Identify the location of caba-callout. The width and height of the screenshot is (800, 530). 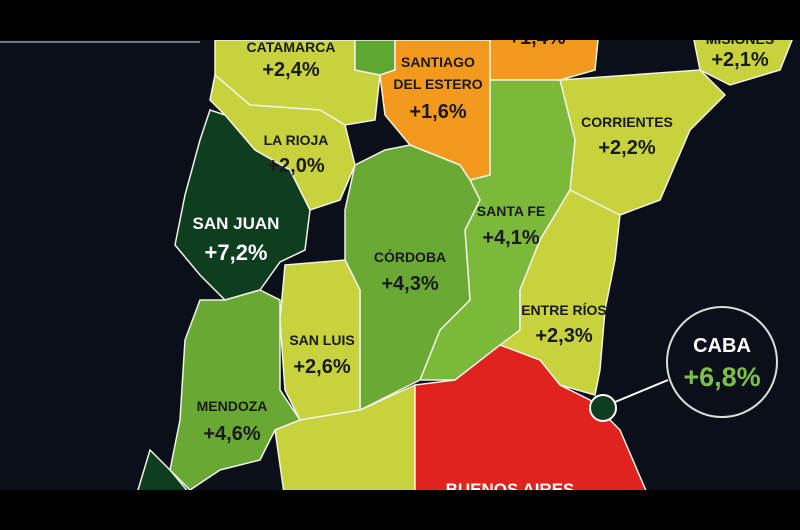
(722, 362).